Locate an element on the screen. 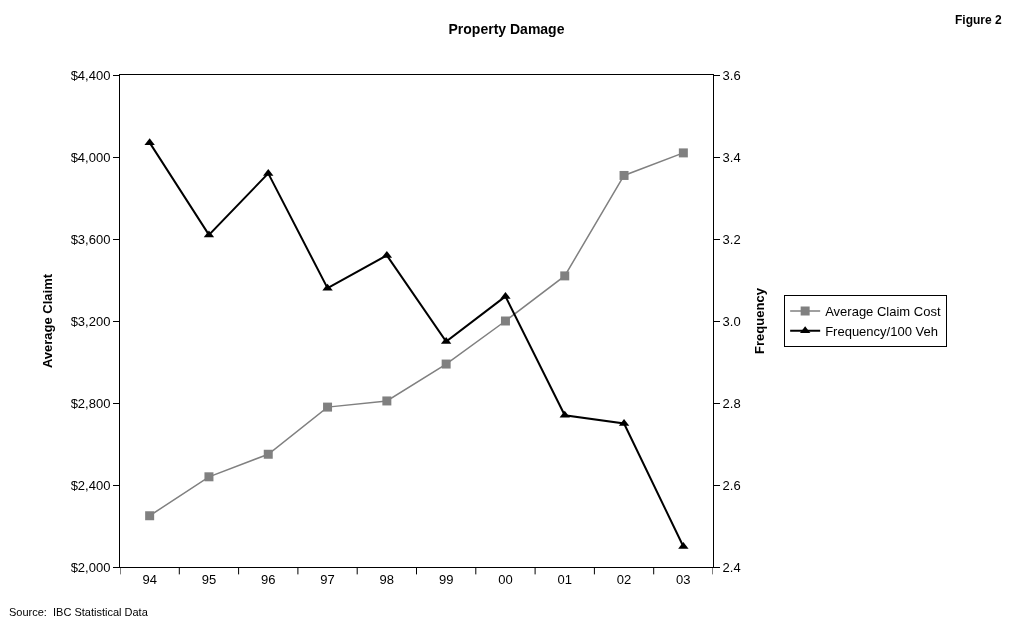 The width and height of the screenshot is (1013, 617). y2-tick-label: 2.8 is located at coordinates (731, 403).